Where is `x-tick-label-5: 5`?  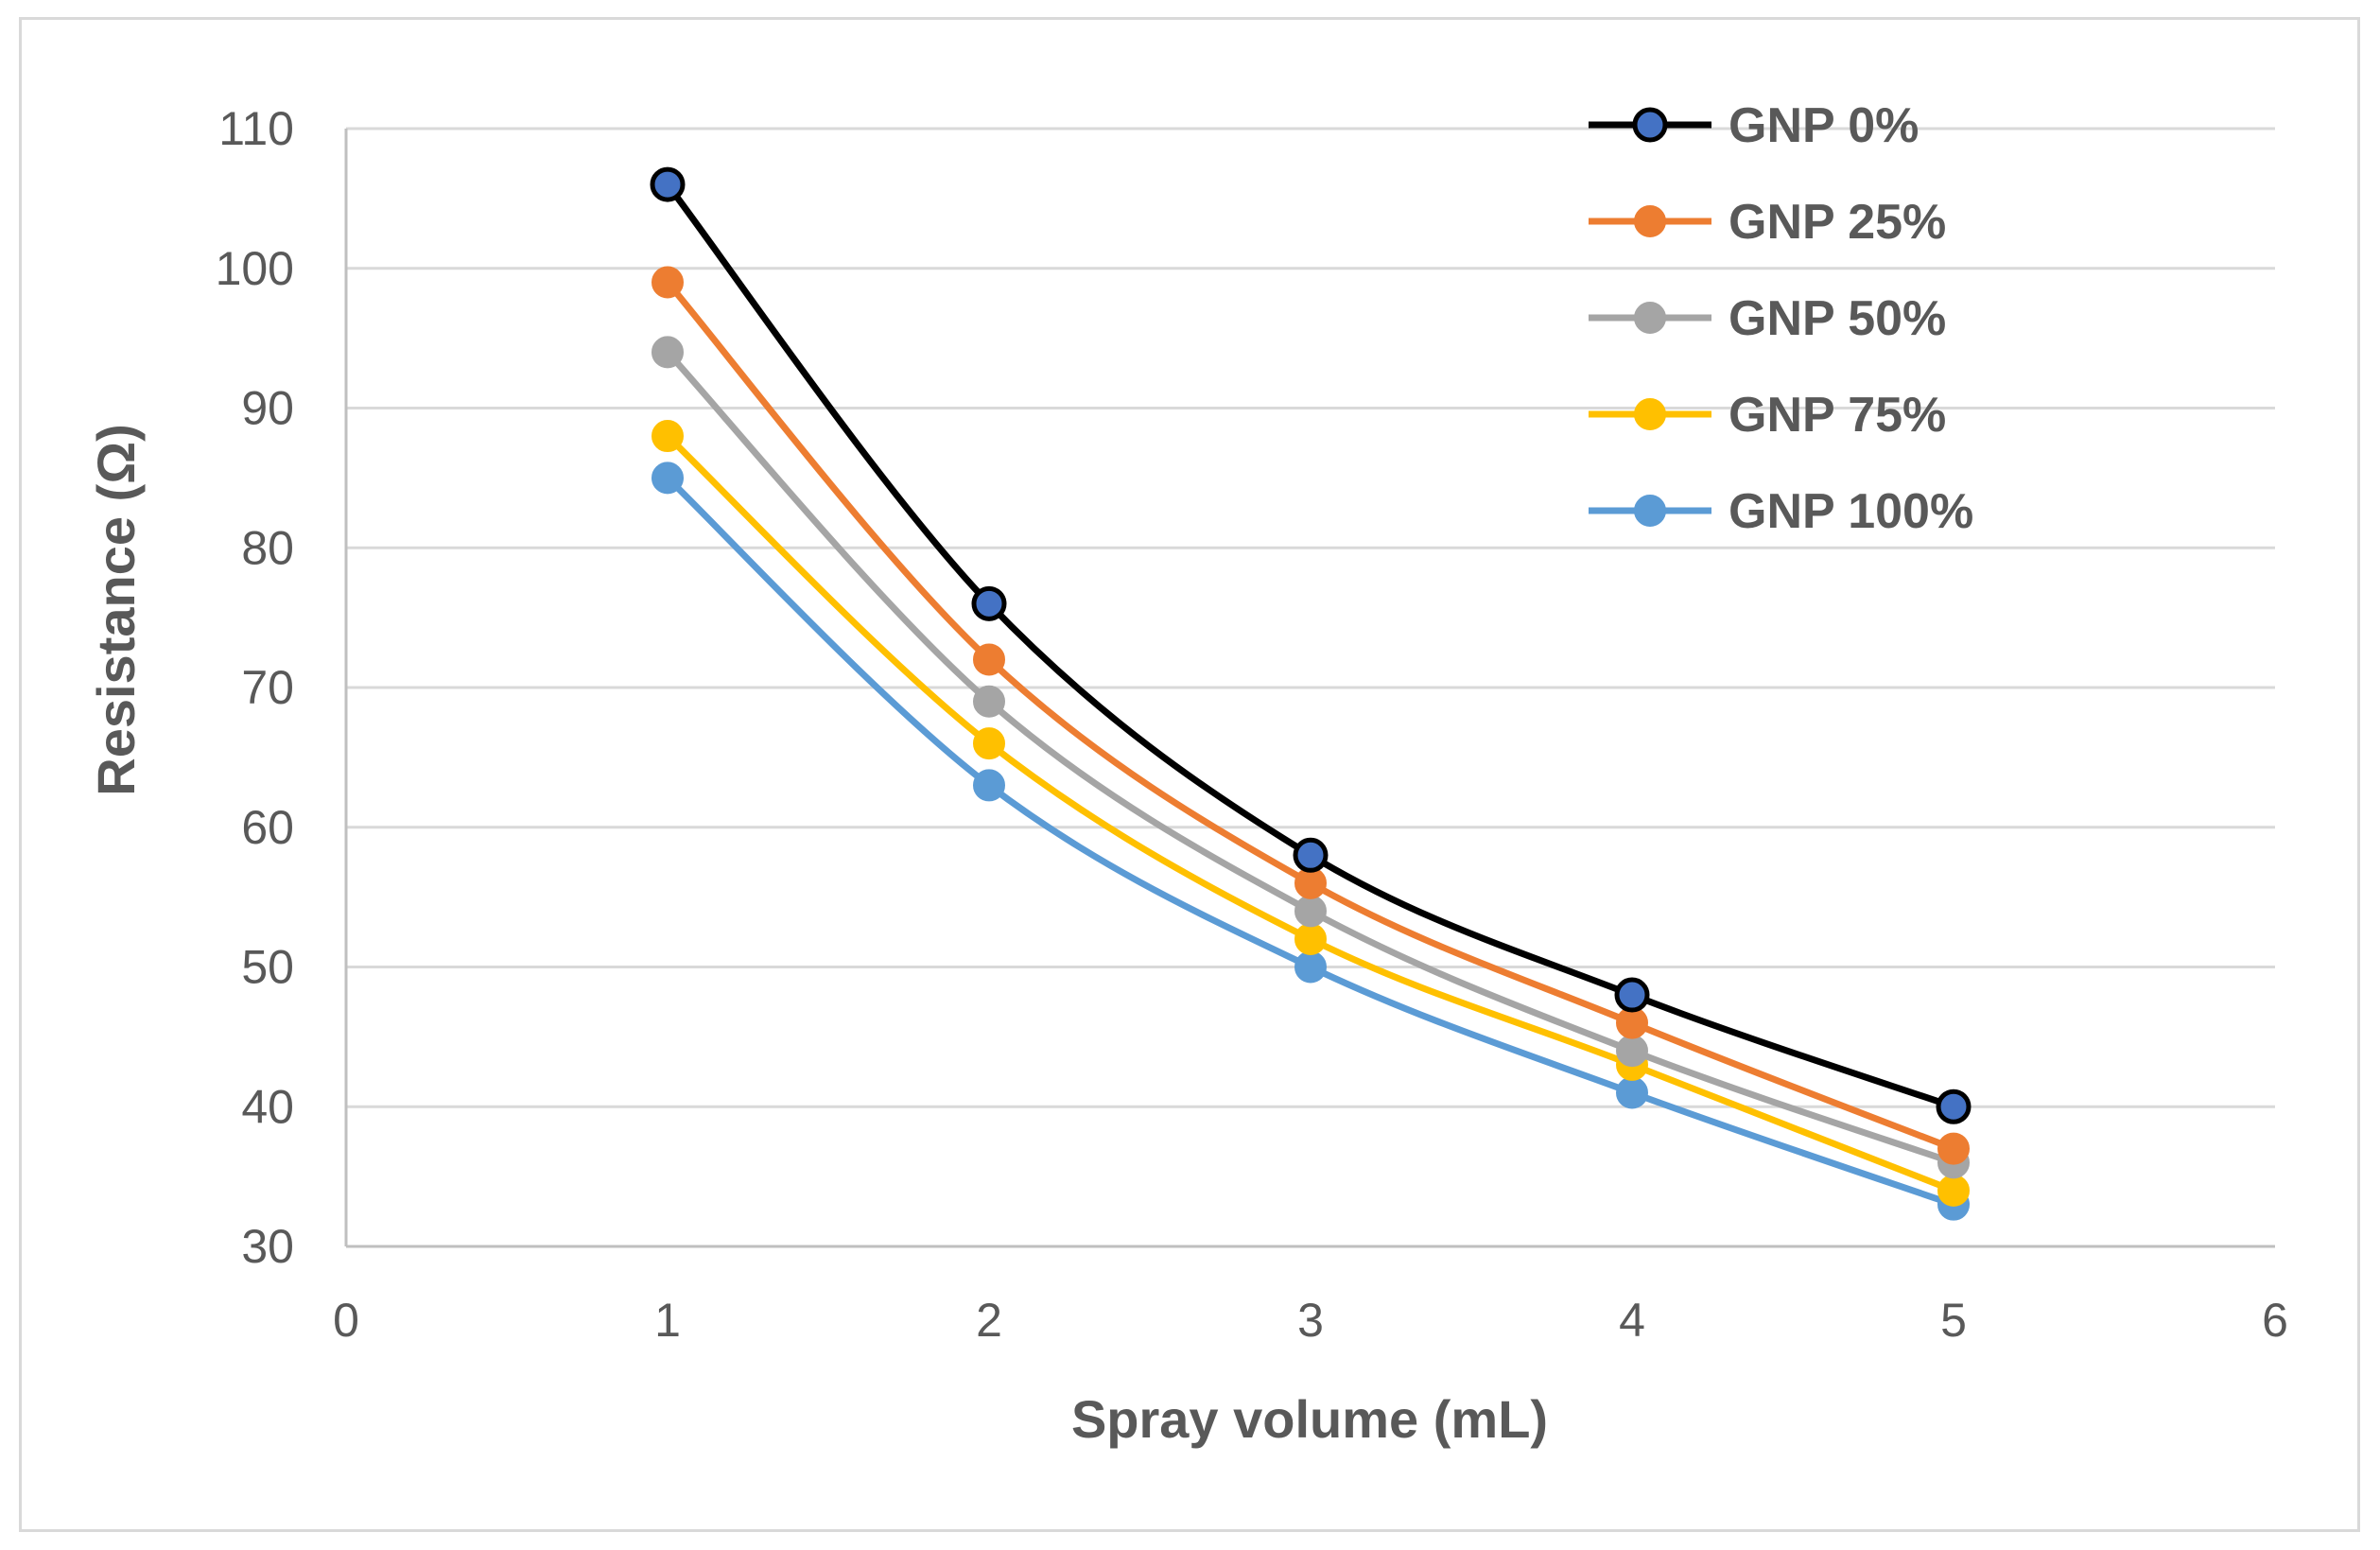
x-tick-label-5: 5 is located at coordinates (1953, 1320).